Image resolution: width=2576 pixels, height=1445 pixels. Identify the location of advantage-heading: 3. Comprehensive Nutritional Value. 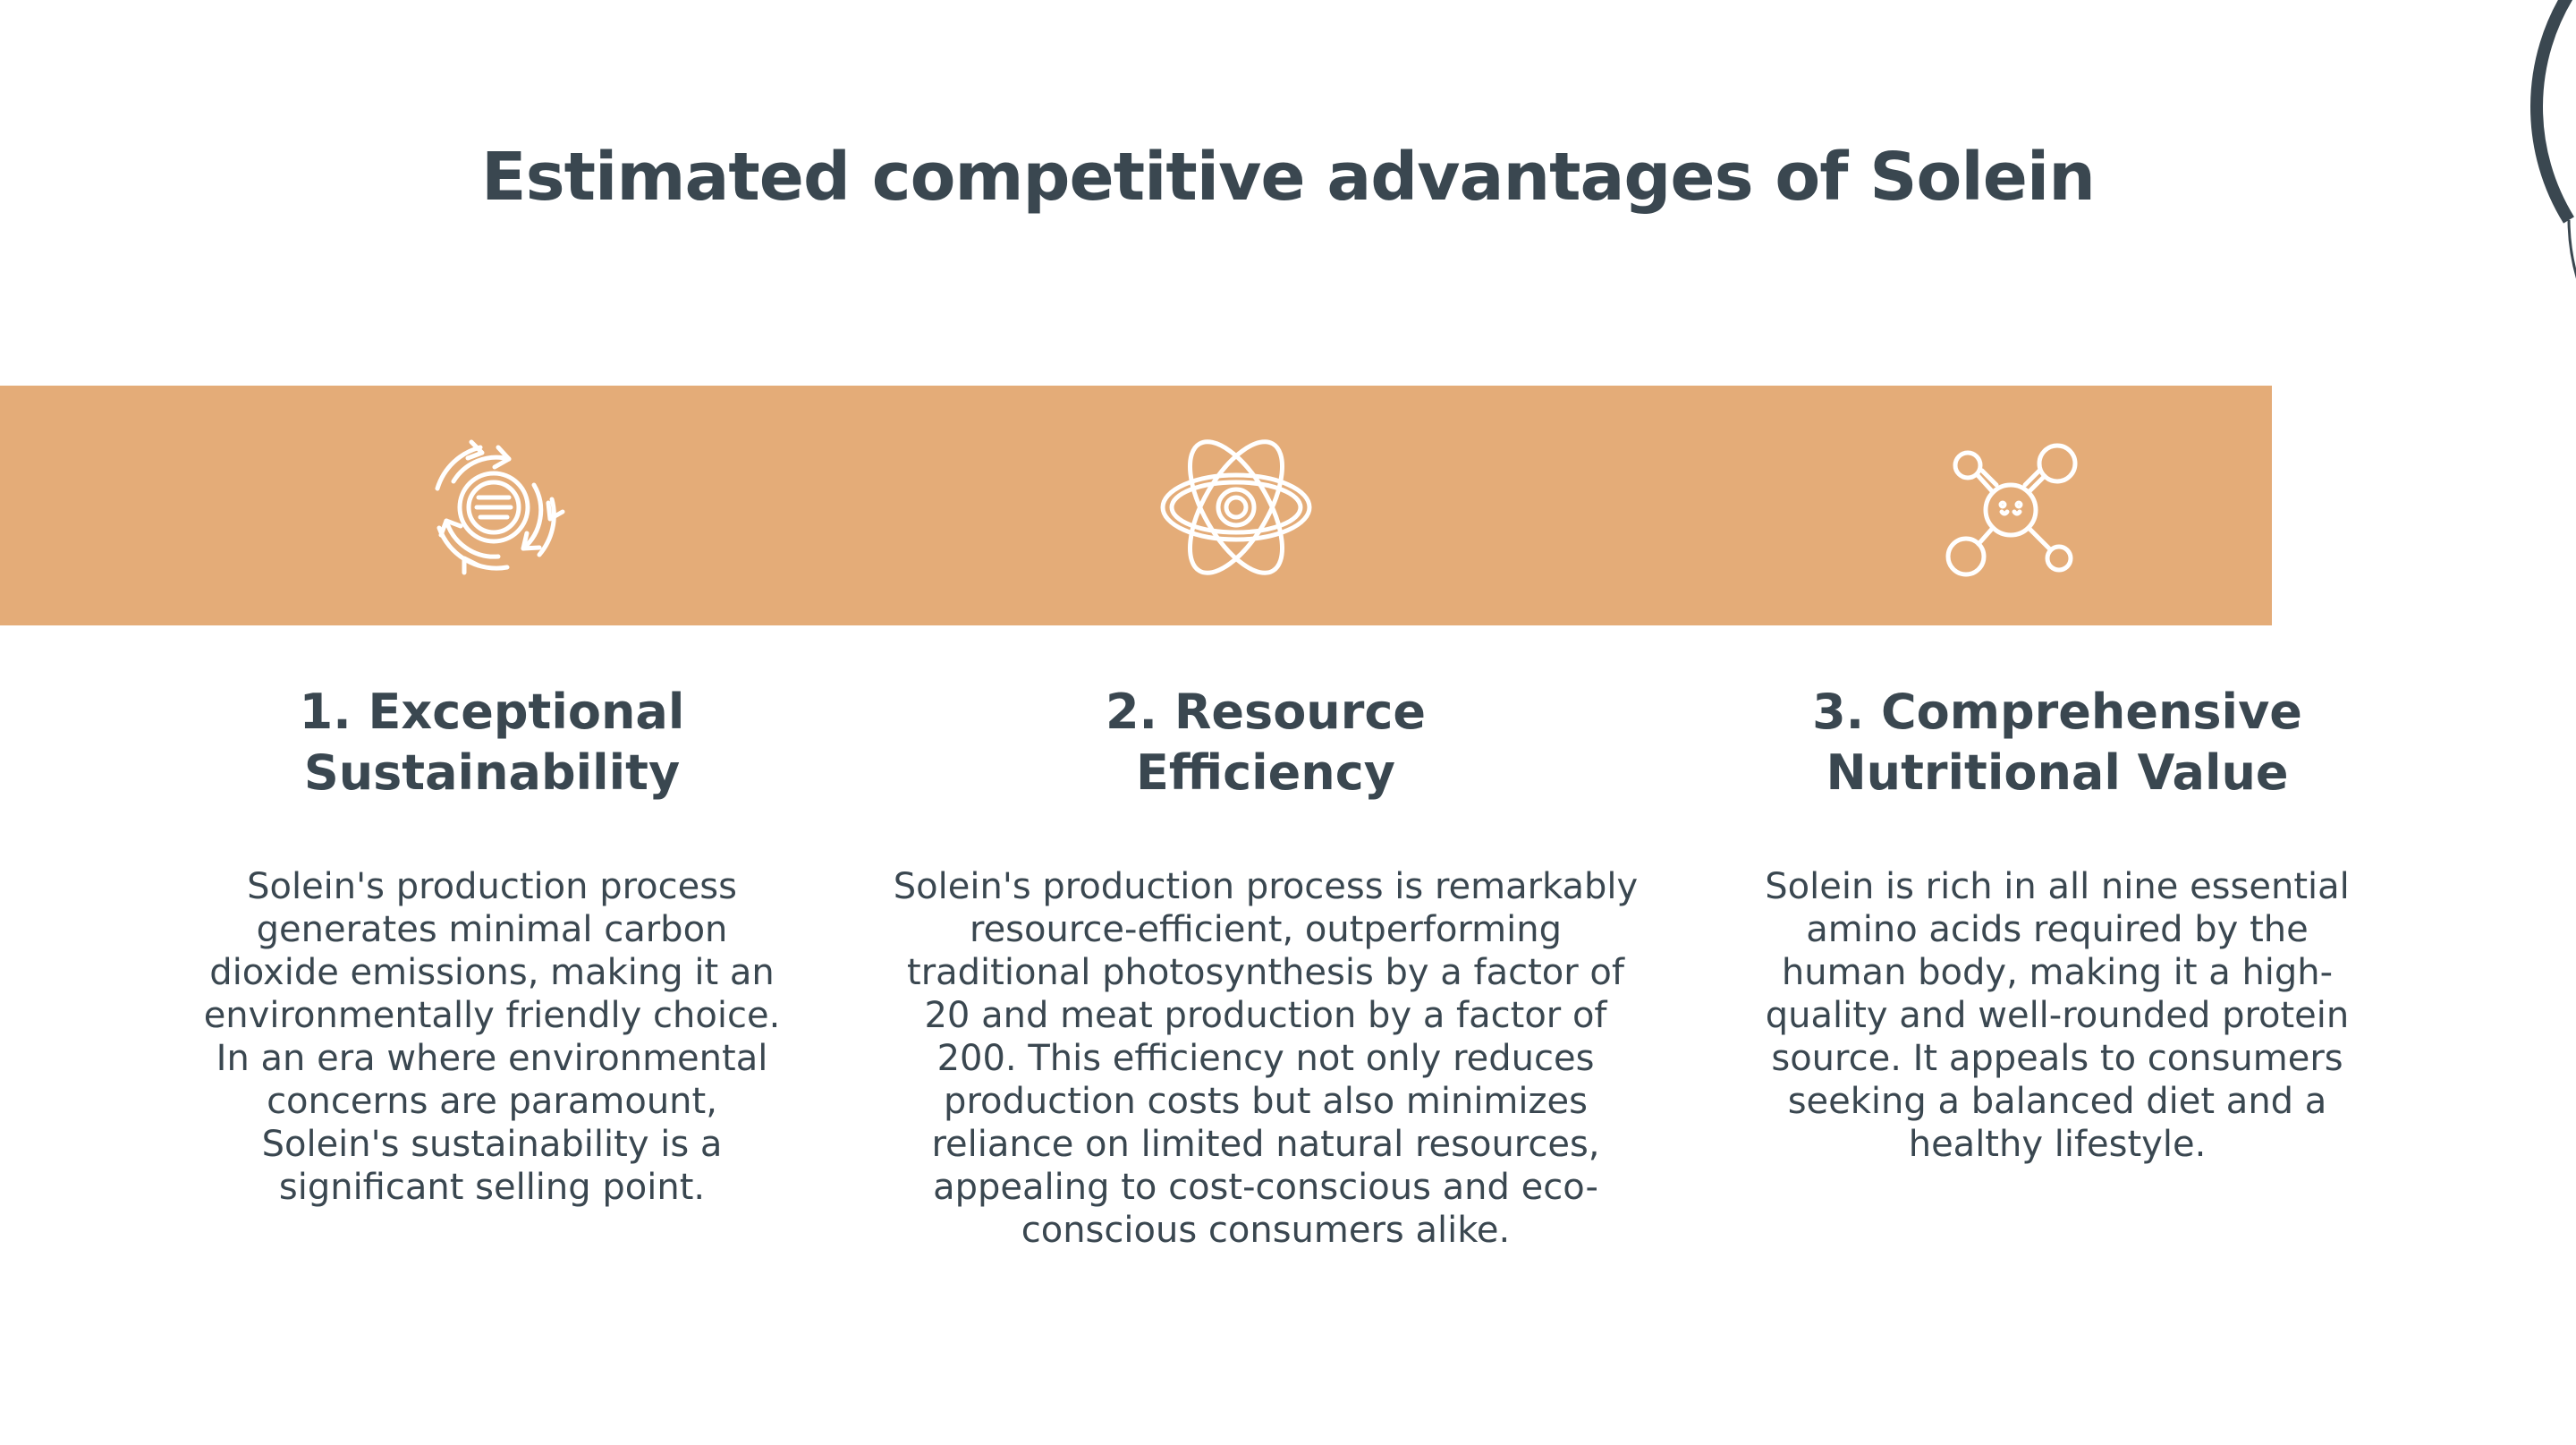
(2057, 742).